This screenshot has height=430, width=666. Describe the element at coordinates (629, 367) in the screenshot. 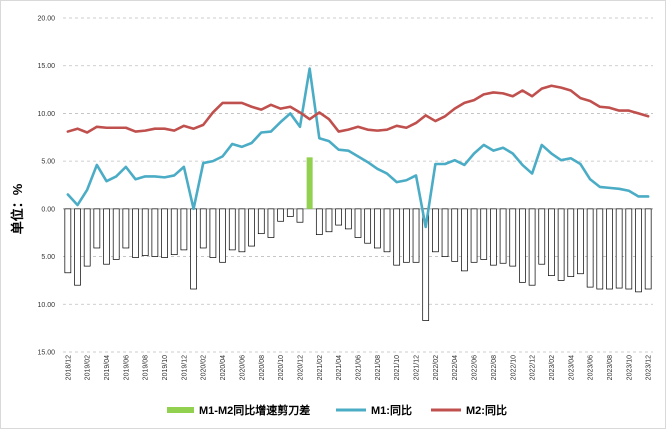

I see `x-tick-label: 2023/10` at that location.